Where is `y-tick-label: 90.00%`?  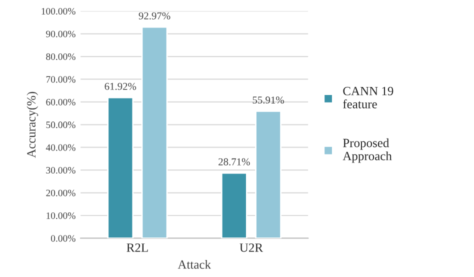
y-tick-label: 90.00% is located at coordinates (61, 34).